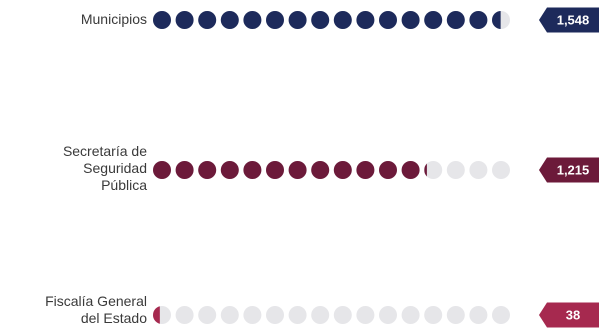  I want to click on category-label-municipios: Municipios, so click(114, 19).